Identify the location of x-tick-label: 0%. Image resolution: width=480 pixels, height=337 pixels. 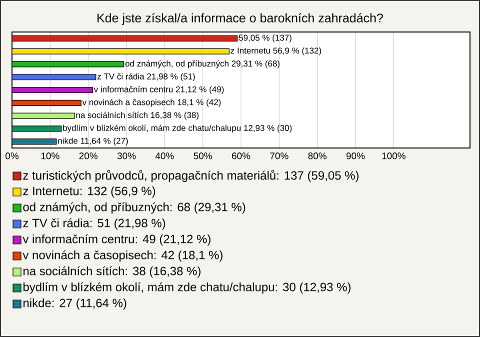
(12, 156).